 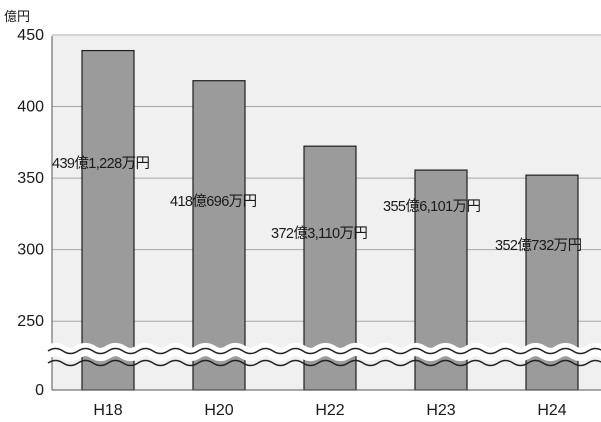 What do you see at coordinates (30, 178) in the screenshot?
I see `y-tick-label: 350` at bounding box center [30, 178].